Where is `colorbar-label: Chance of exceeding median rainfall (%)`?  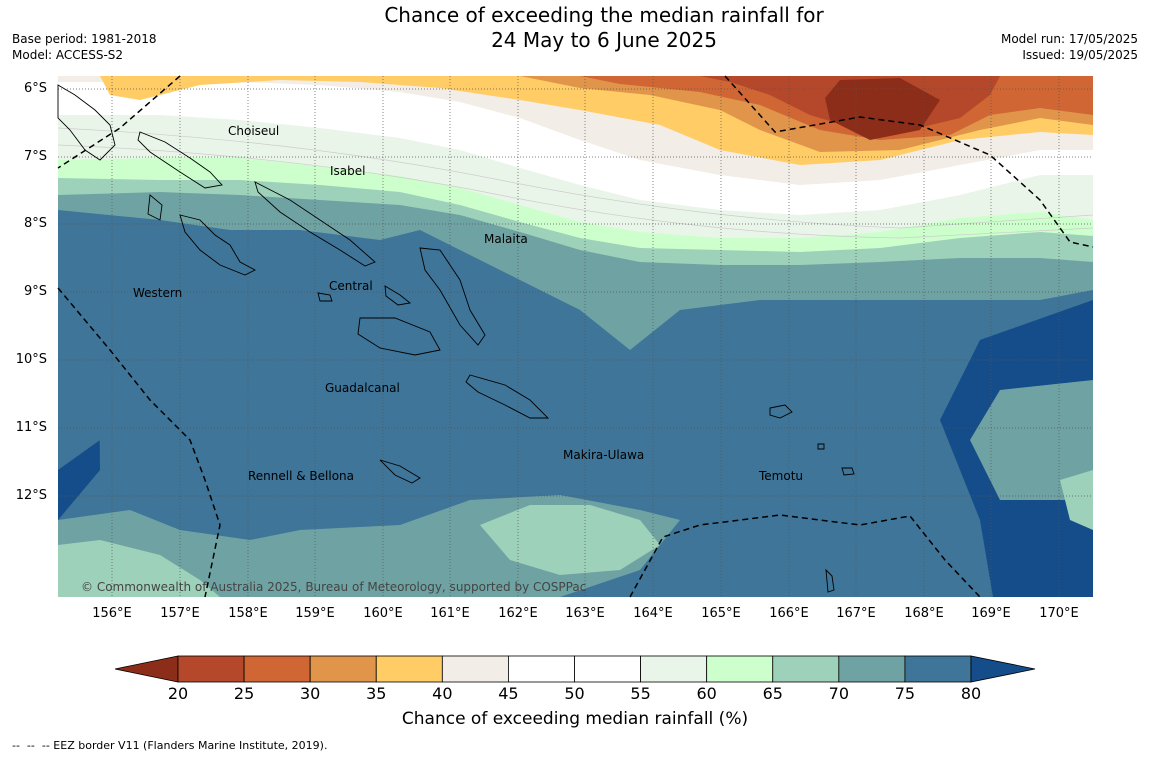
colorbar-label: Chance of exceeding median rainfall (%) is located at coordinates (575, 719).